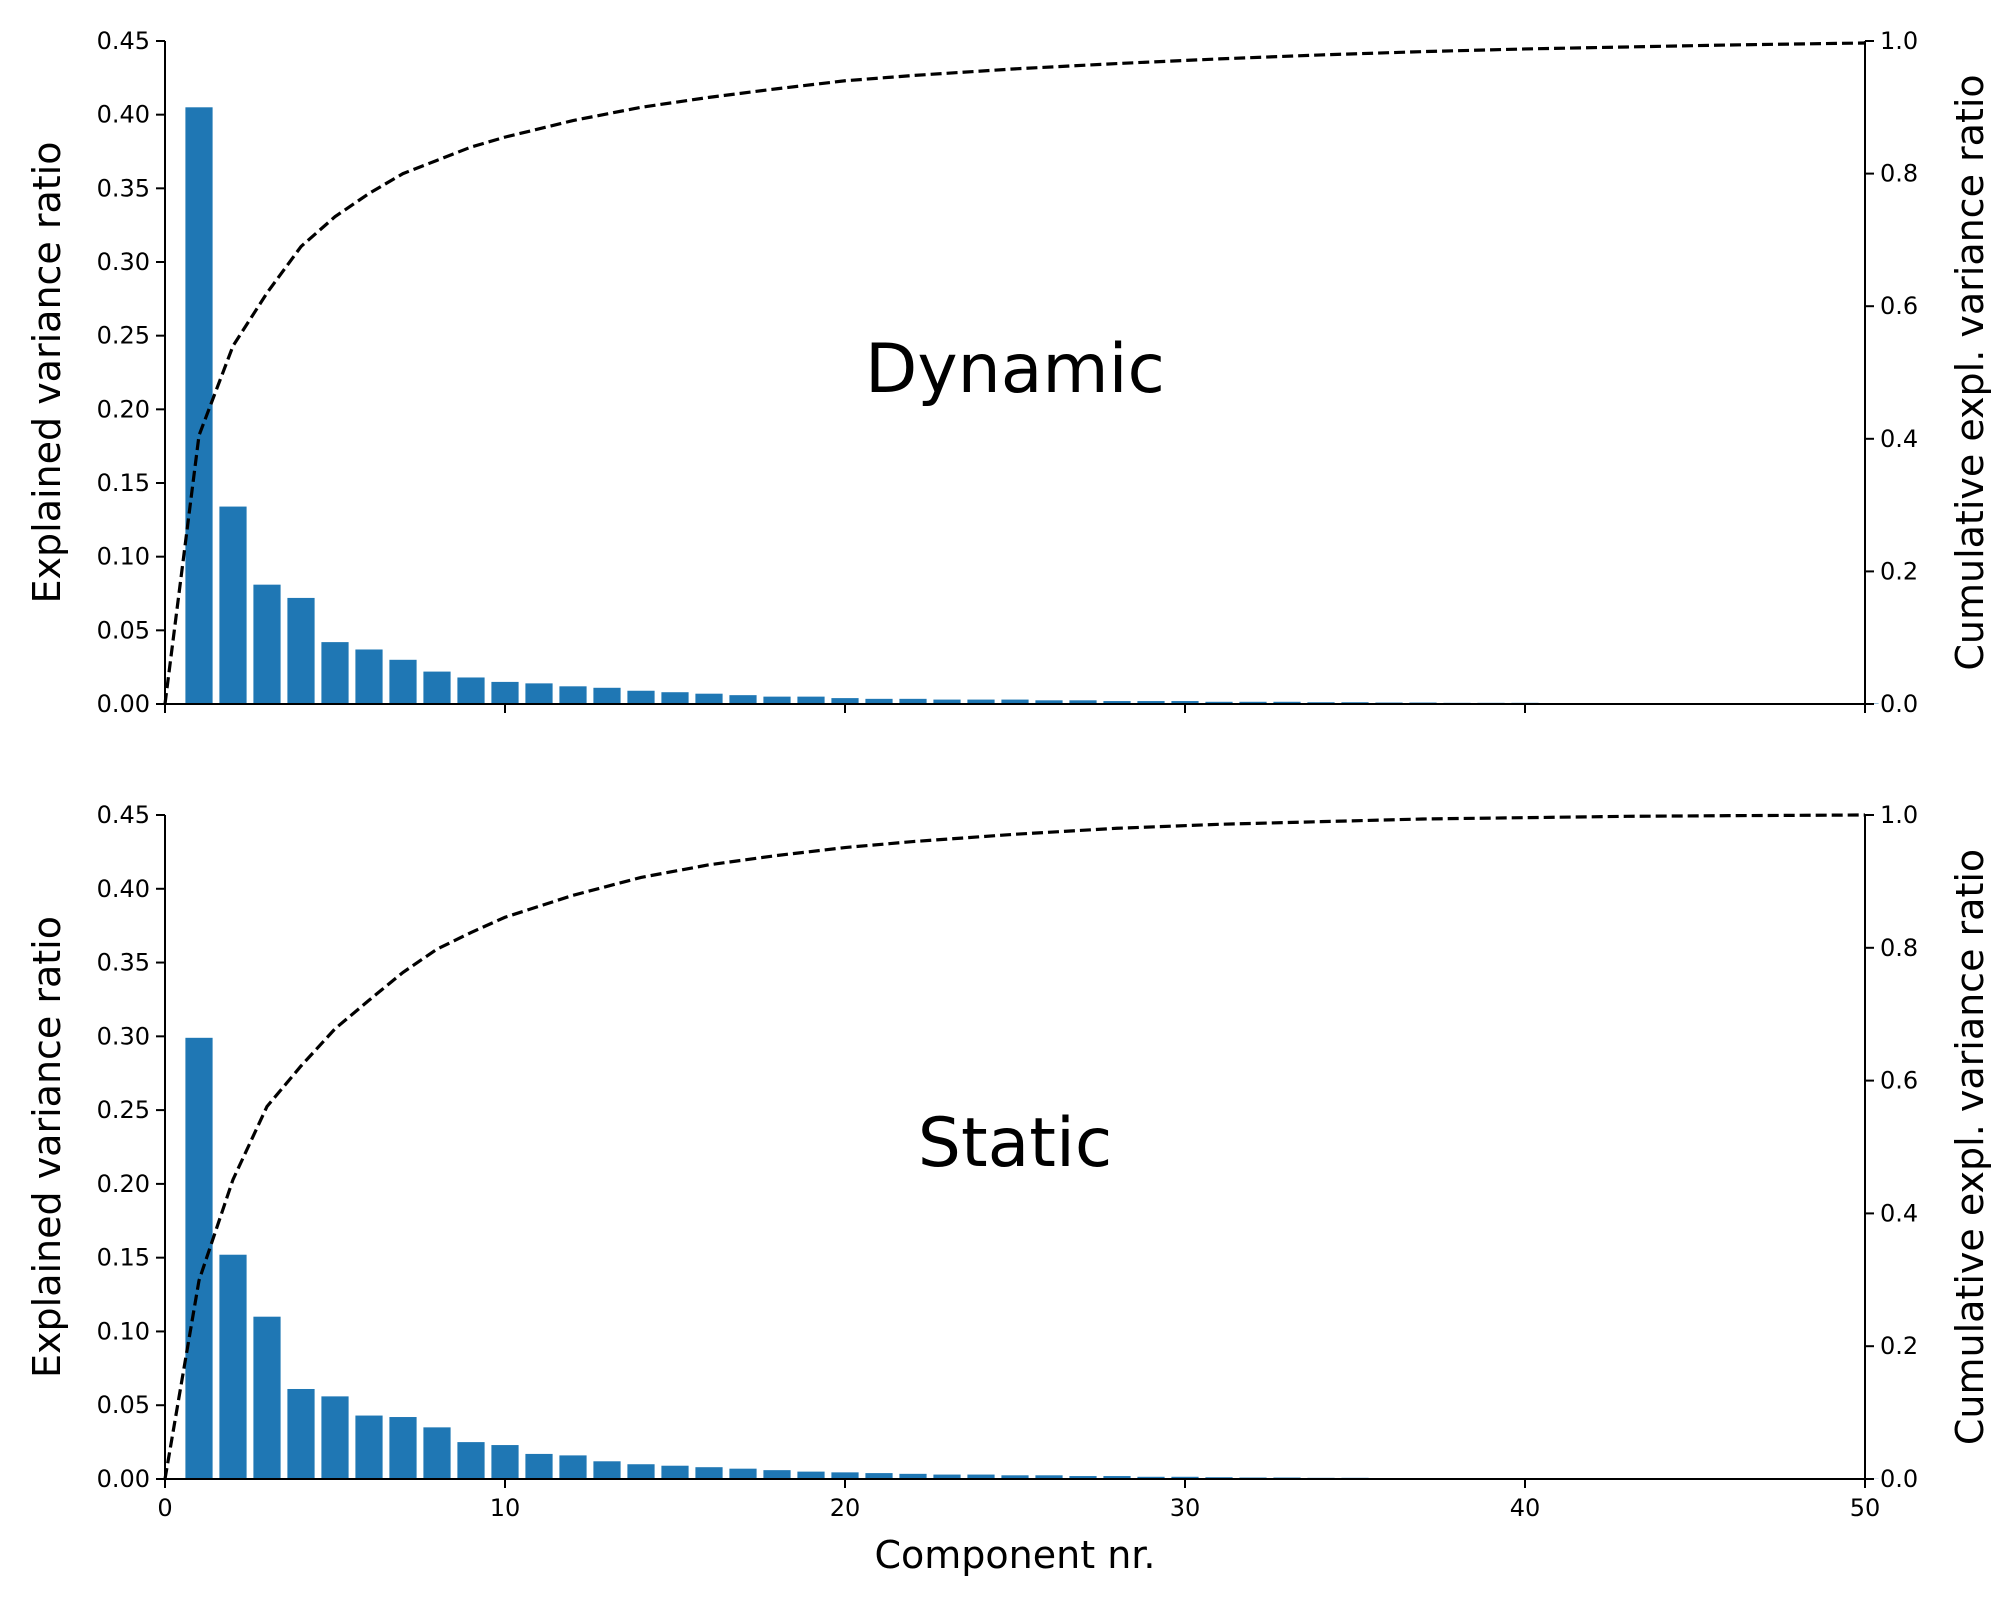 The height and width of the screenshot is (1605, 2000). Describe the element at coordinates (845, 1508) in the screenshot. I see `x-tick-label: 20` at that location.